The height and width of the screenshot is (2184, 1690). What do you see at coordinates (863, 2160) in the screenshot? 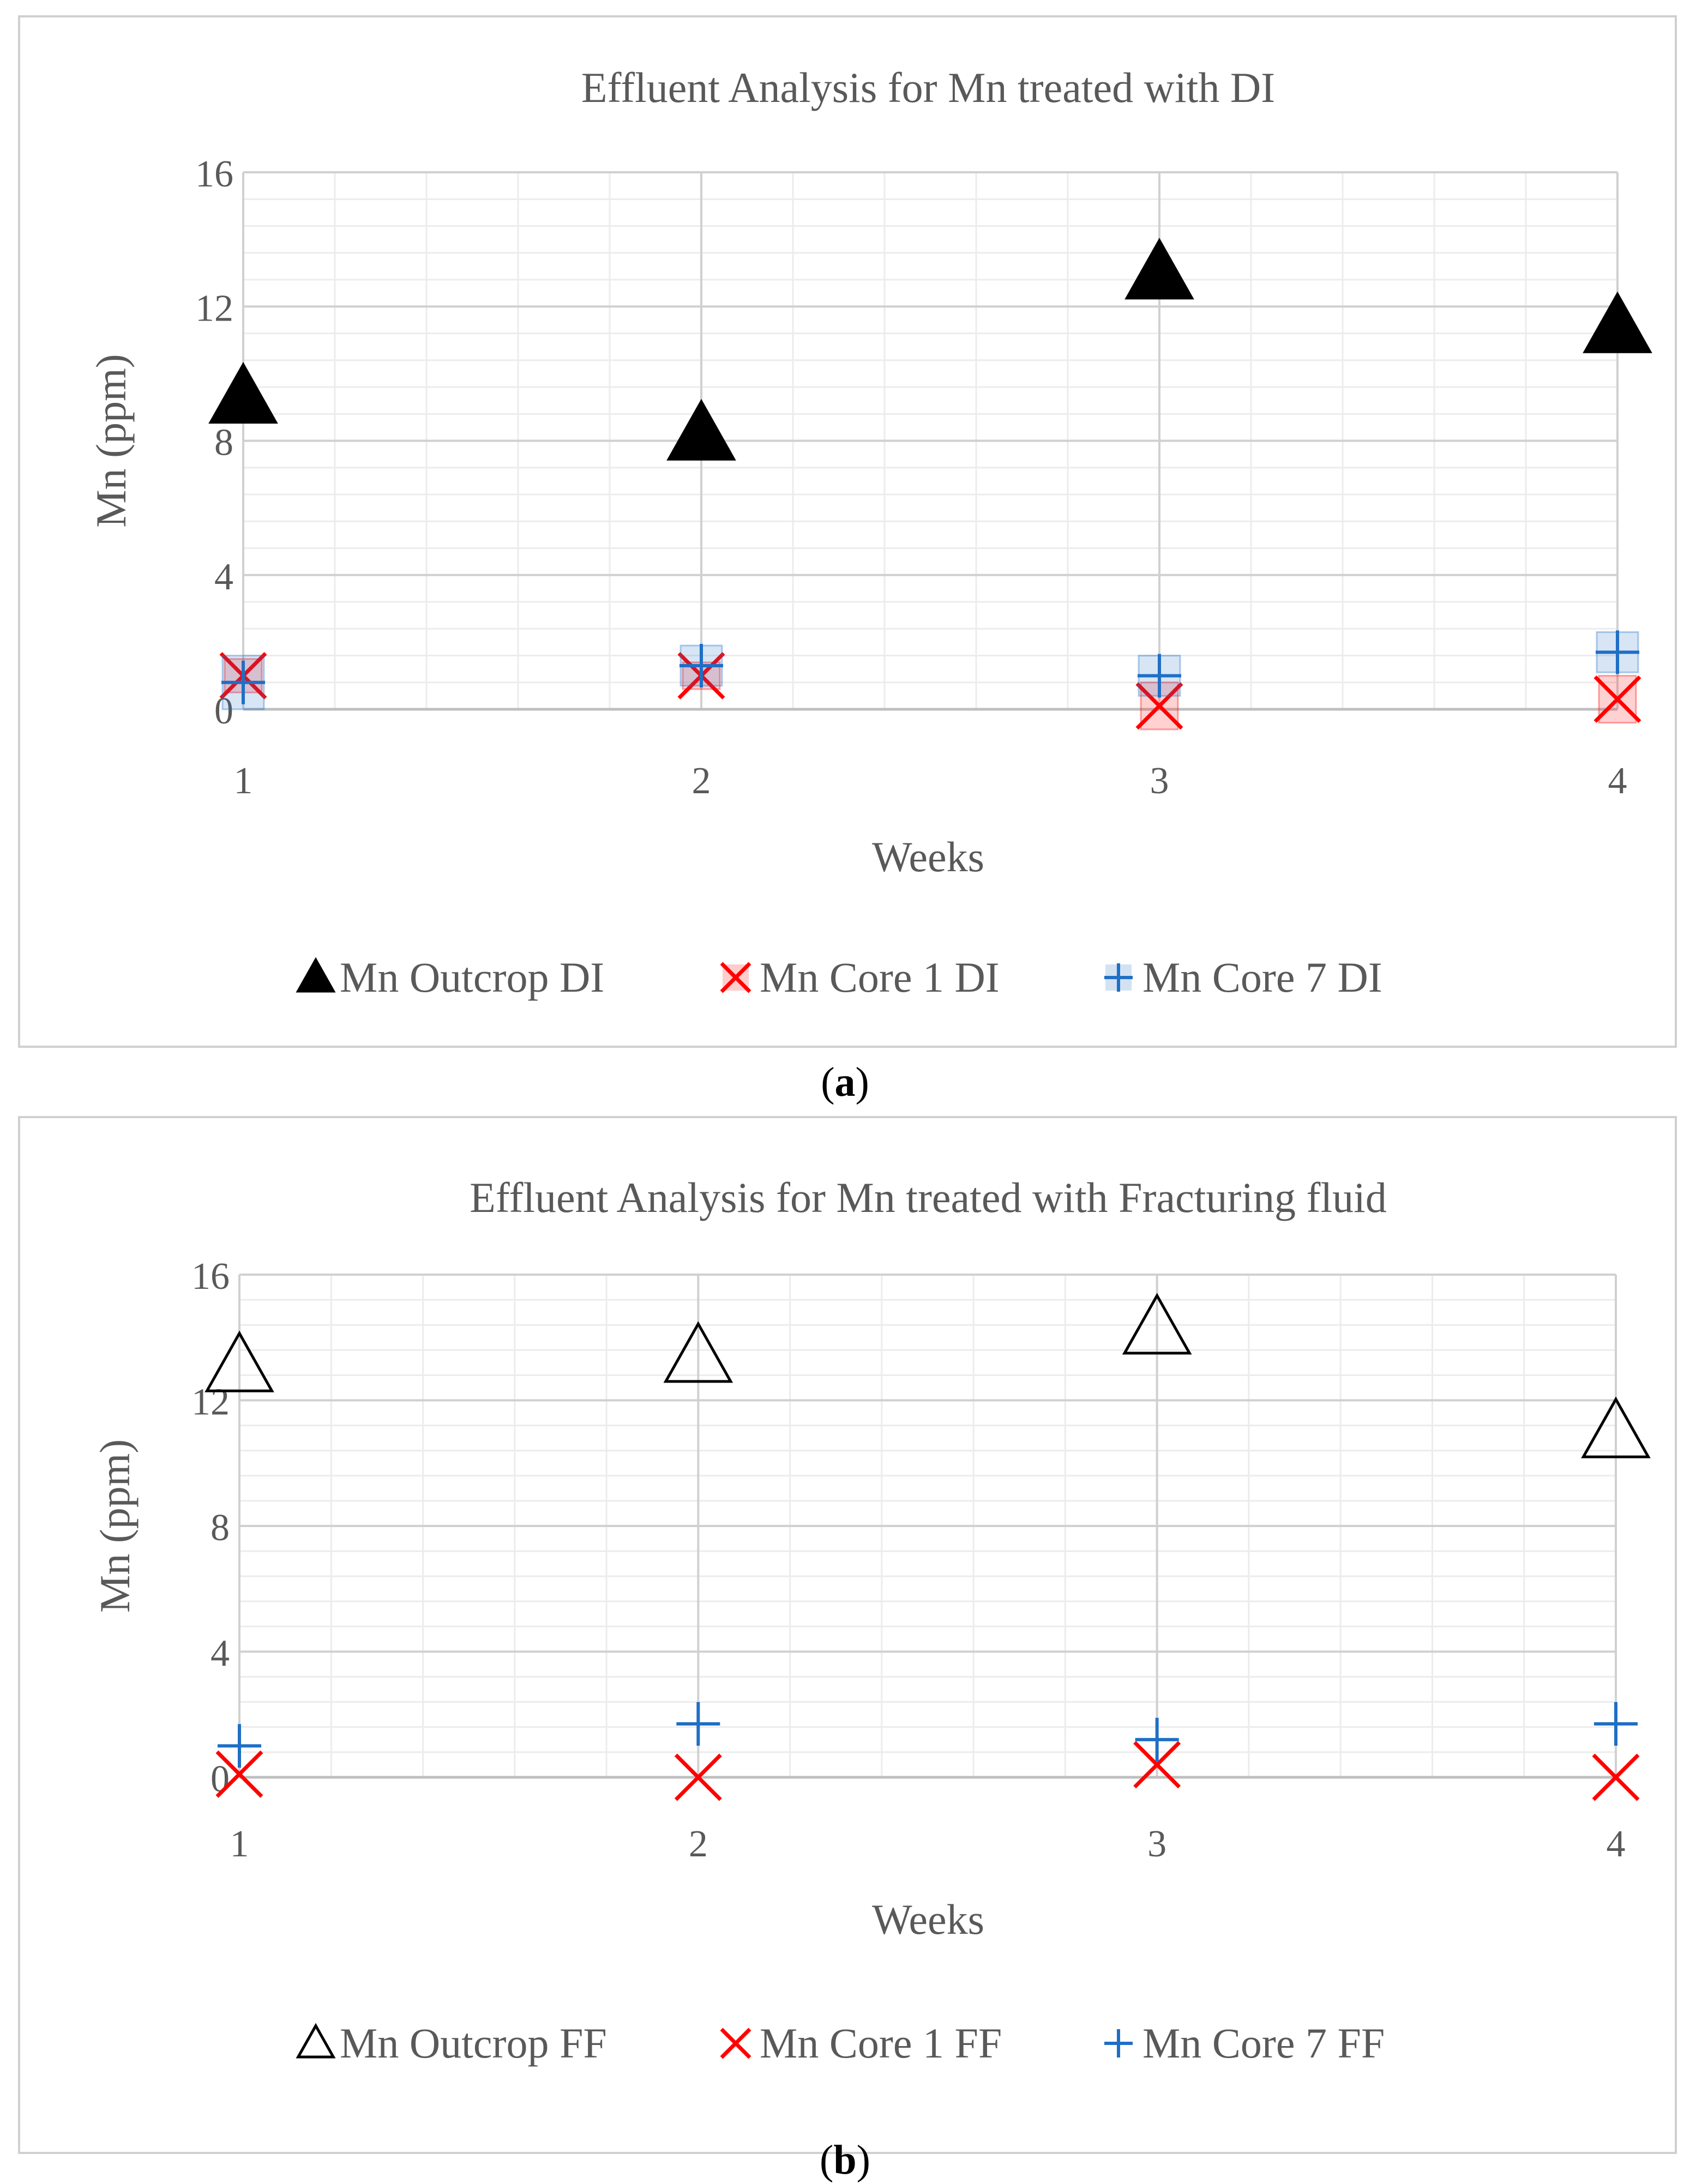
I see `label-b-close: )` at bounding box center [863, 2160].